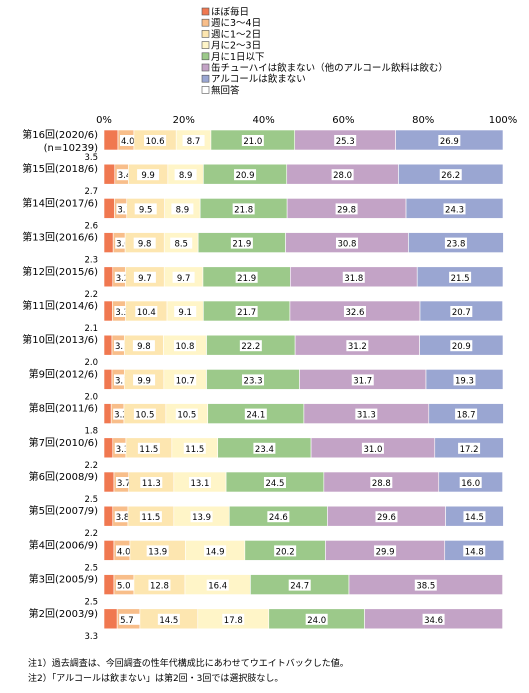 Image resolution: width=529 pixels, height=693 pixels. I want to click on data-label: 3.2, so click(121, 416).